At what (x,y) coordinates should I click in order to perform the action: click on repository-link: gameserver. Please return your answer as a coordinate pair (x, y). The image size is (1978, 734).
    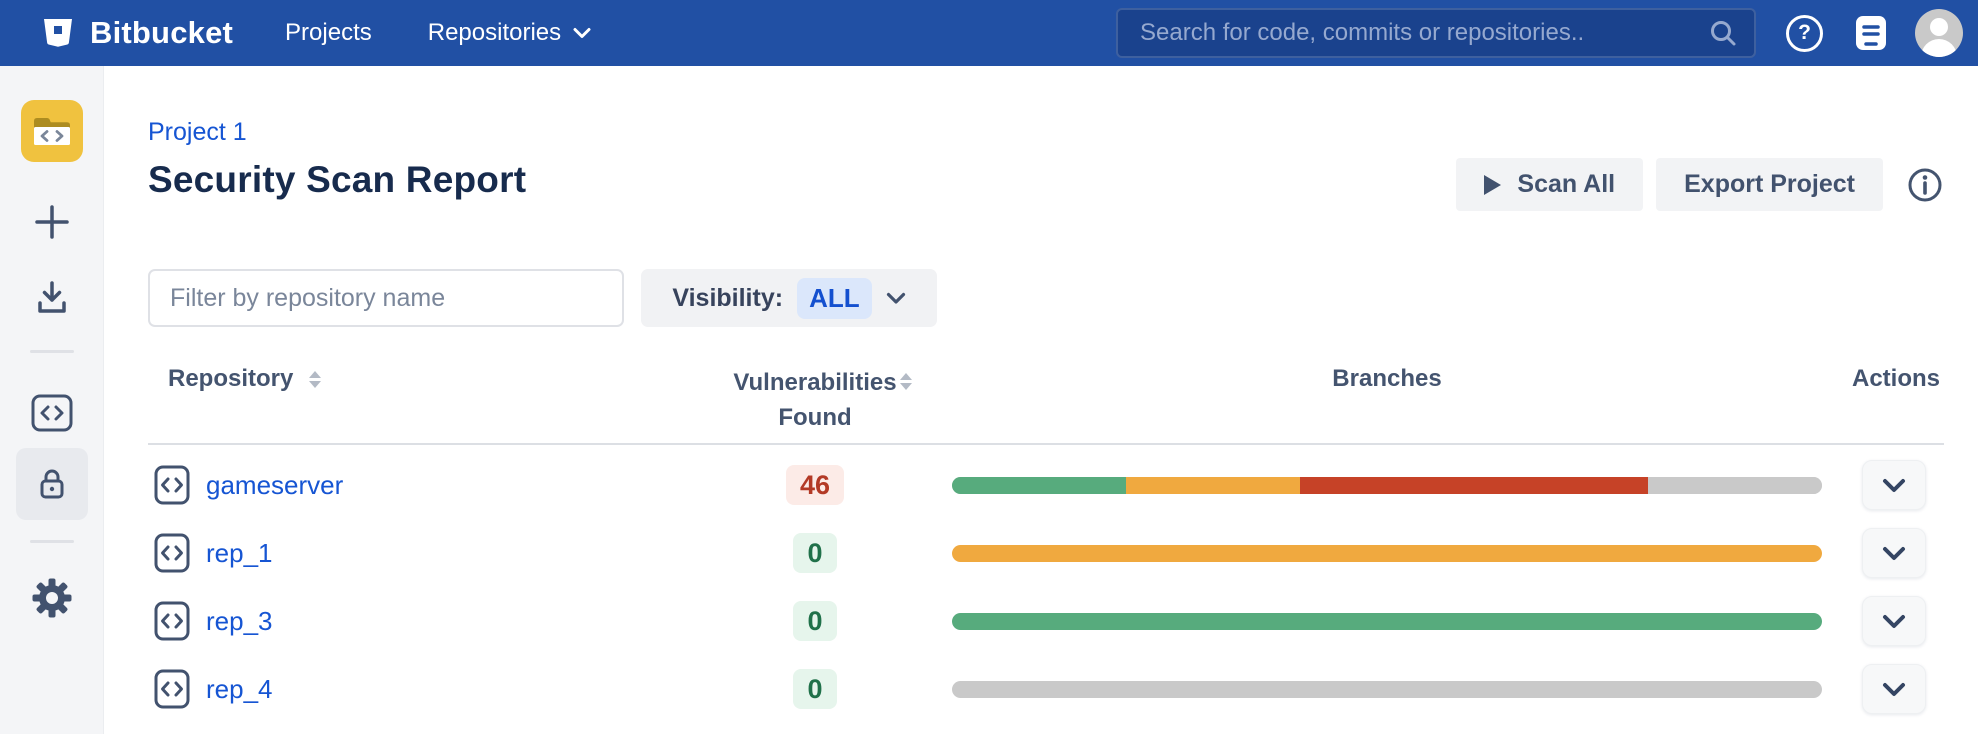
    Looking at the image, I should click on (275, 484).